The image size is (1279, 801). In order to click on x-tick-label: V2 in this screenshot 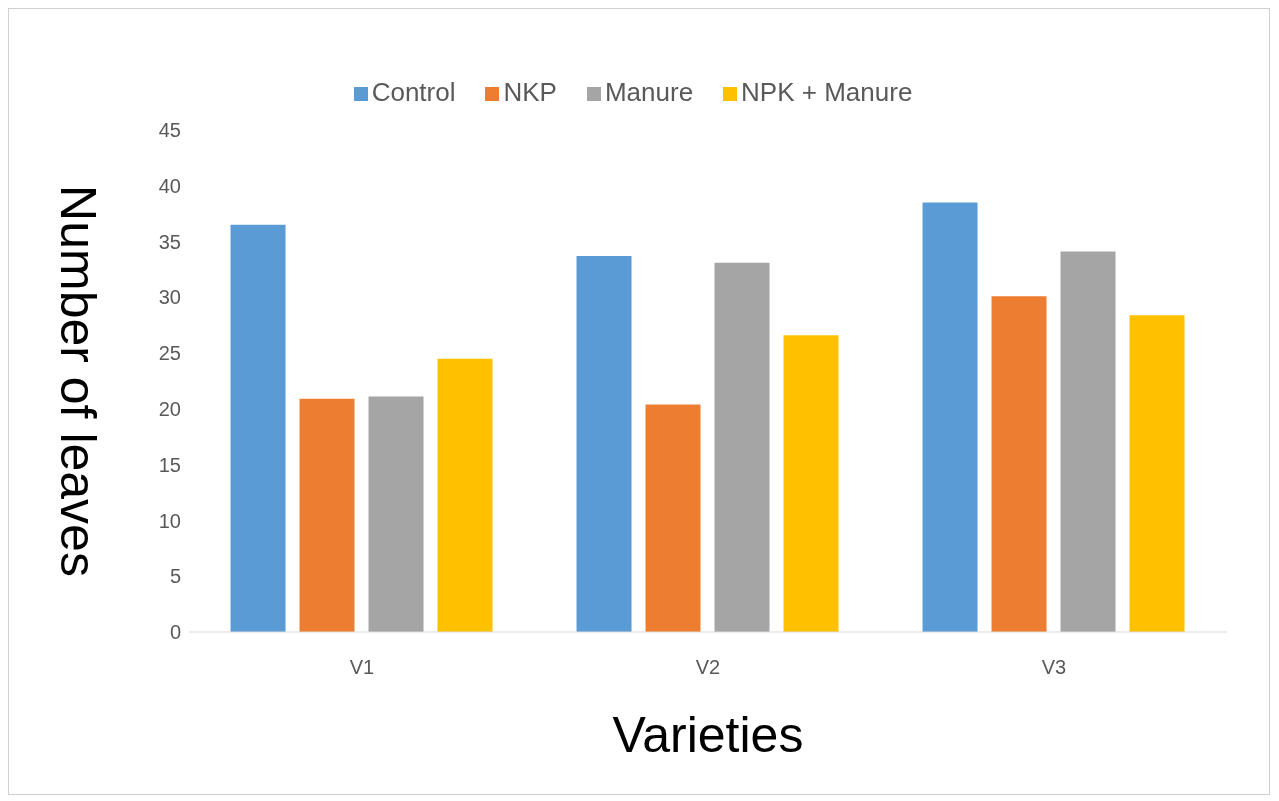, I will do `click(708, 667)`.